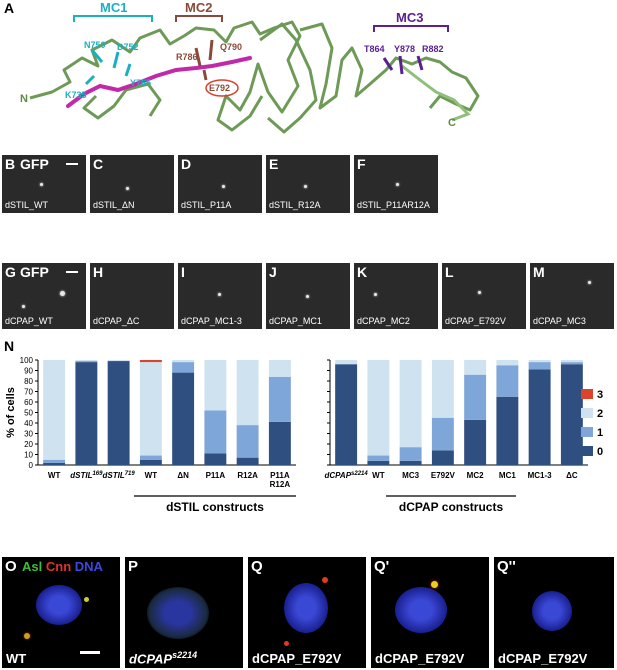  Describe the element at coordinates (86, 475) in the screenshot. I see `x-tick-label: dSTIL169` at that location.